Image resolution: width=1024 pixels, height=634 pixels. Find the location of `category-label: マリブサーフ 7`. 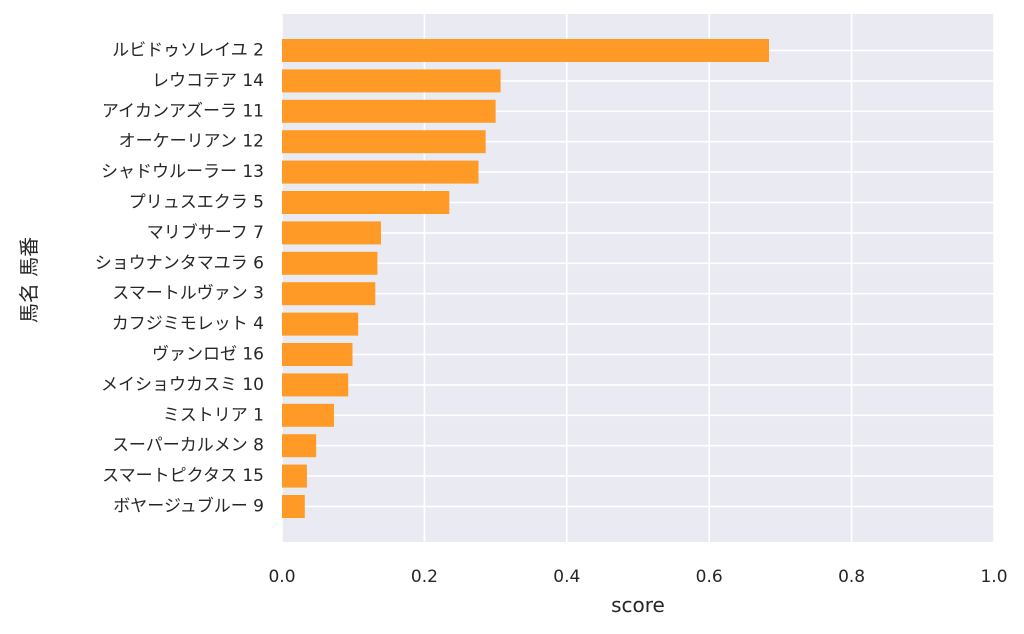

category-label: マリブサーフ 7 is located at coordinates (205, 232).